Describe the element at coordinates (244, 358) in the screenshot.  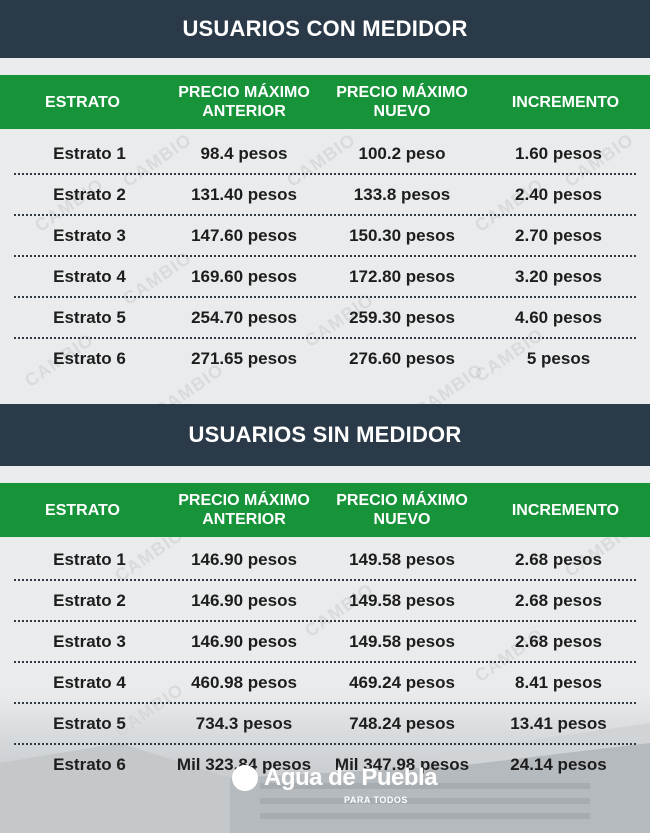
I see `cell-anterior: 271.65 pesos` at that location.